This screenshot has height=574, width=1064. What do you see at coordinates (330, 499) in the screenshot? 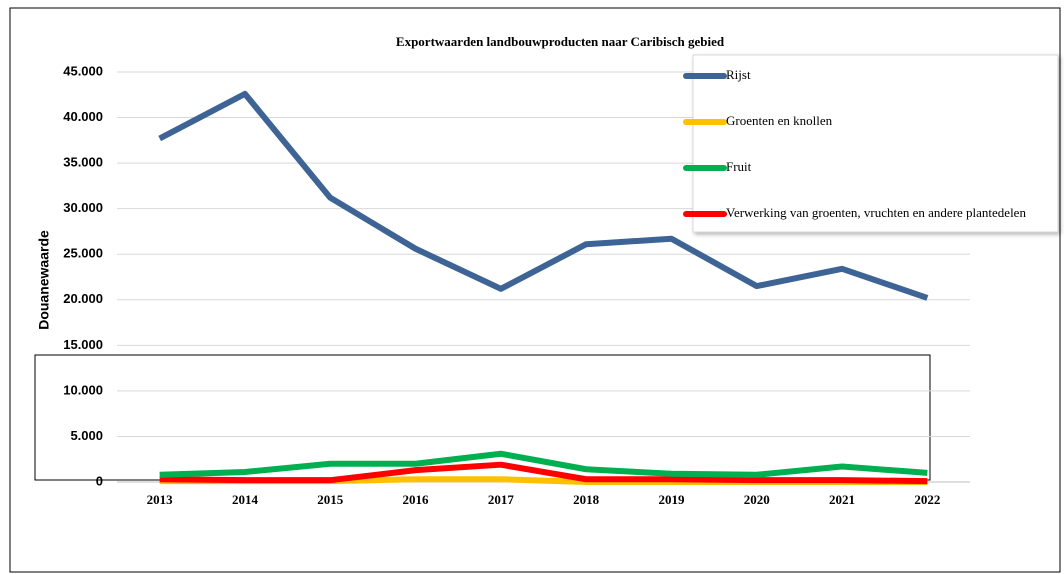
I see `x-tick-label: 2015` at bounding box center [330, 499].